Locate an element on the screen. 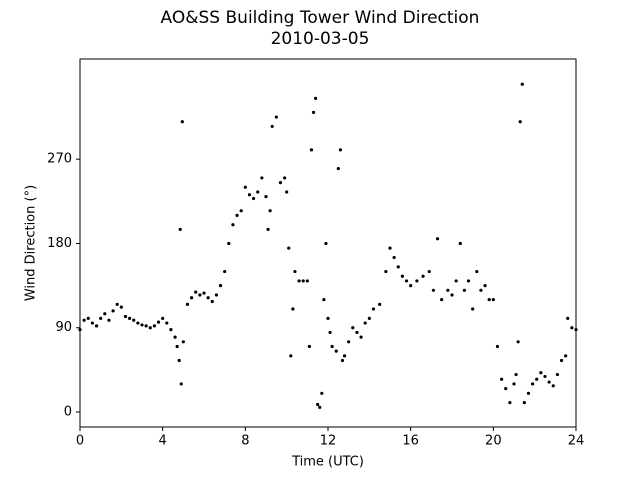  y-tick-label: 0 is located at coordinates (68, 412).